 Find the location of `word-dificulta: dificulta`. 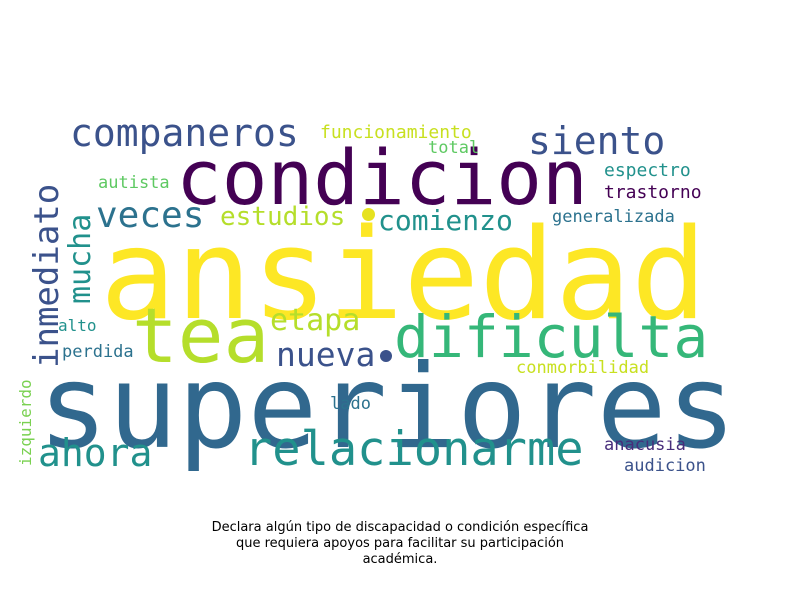

word-dificulta: dificulta is located at coordinates (551, 337).